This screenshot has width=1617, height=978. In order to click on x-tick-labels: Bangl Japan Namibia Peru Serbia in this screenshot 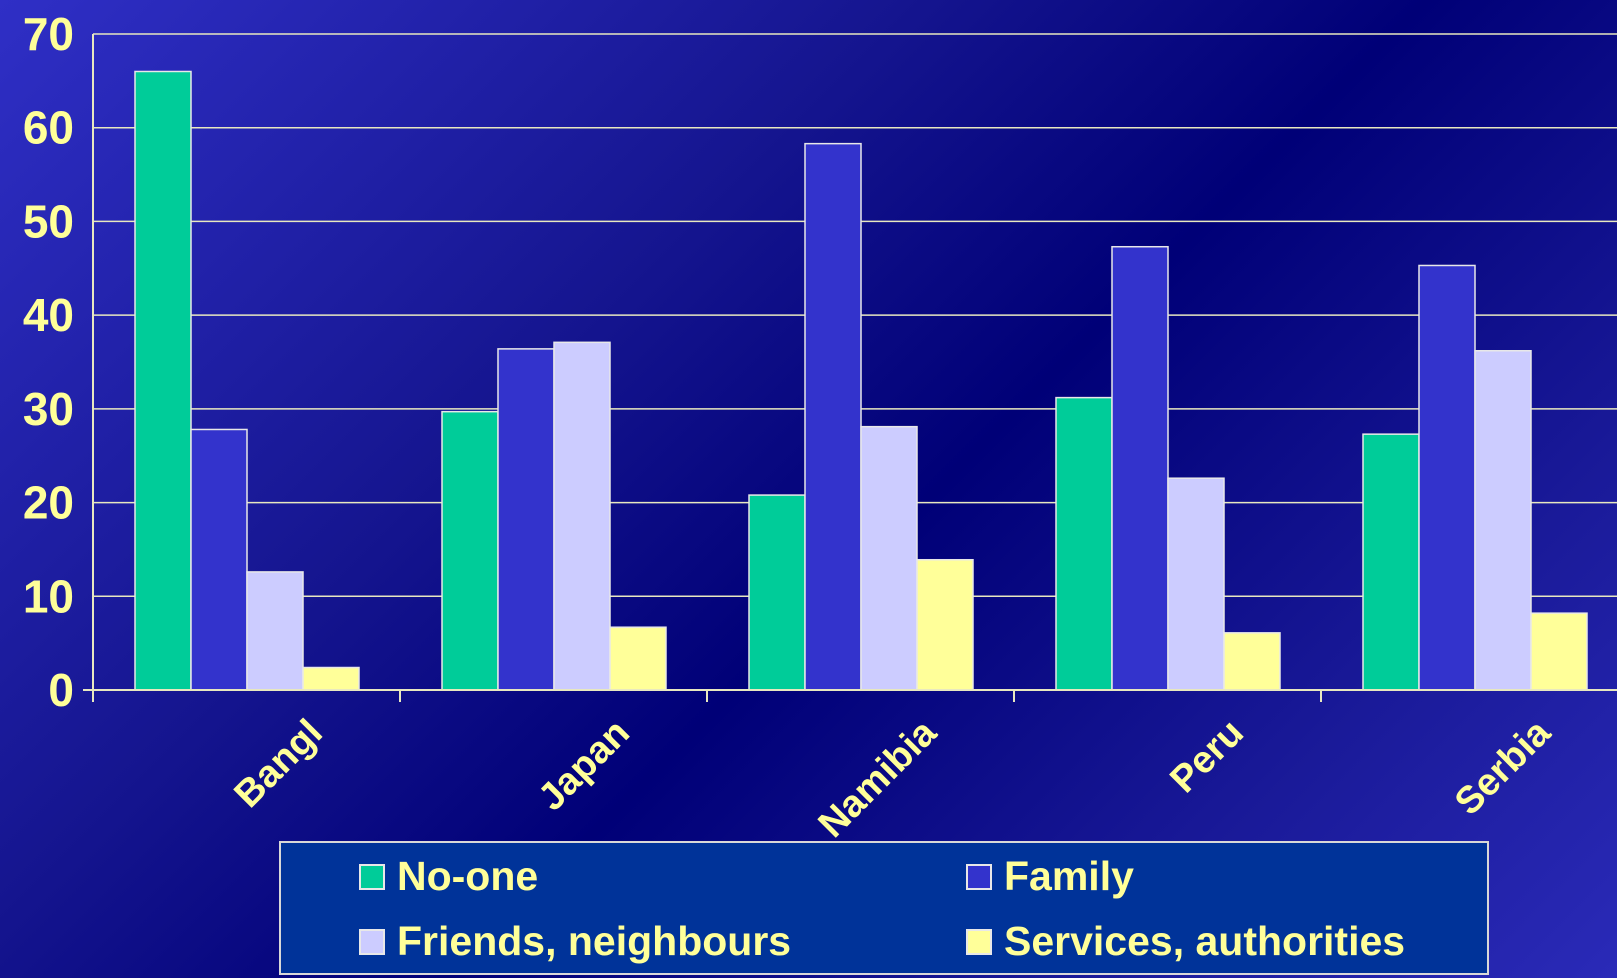, I will do `click(893, 778)`.